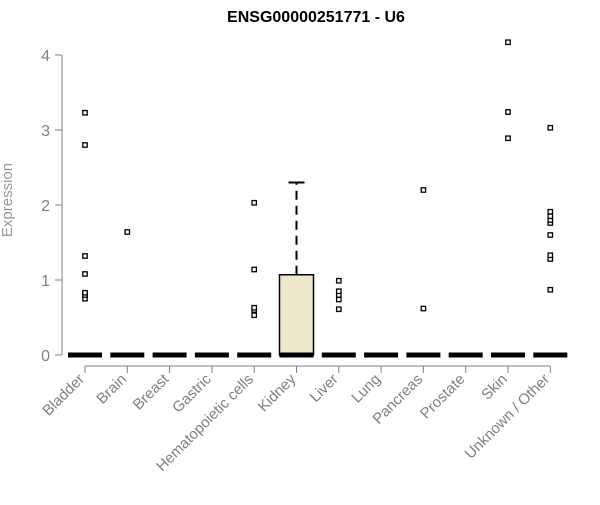 The height and width of the screenshot is (505, 600). Describe the element at coordinates (324, 388) in the screenshot. I see `x-tick-label: Liver` at that location.